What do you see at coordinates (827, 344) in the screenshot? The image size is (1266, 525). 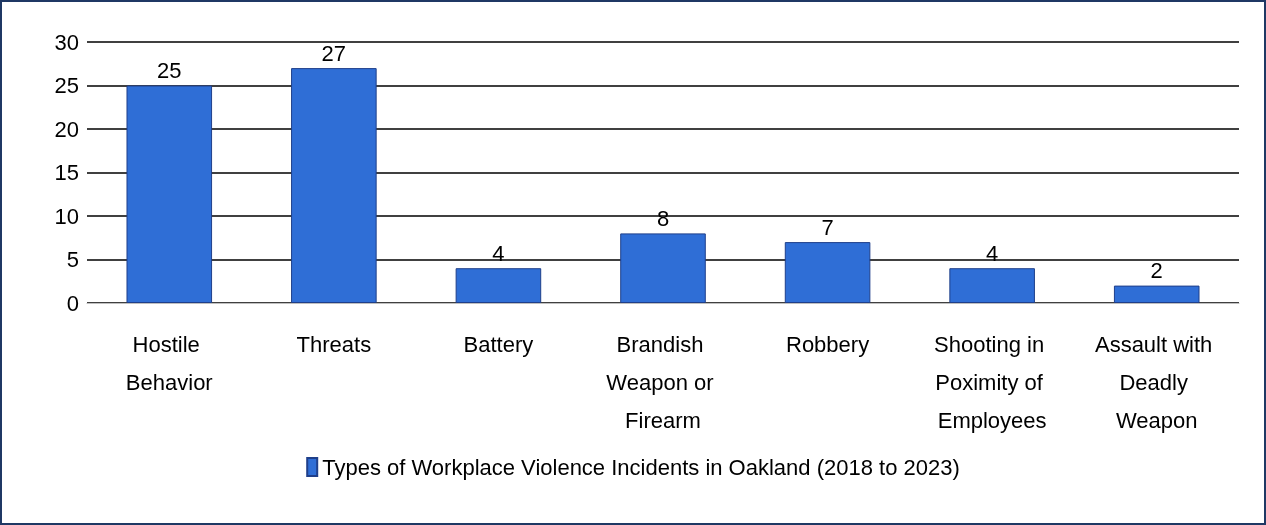 I see `x-tick-label: Robbery` at bounding box center [827, 344].